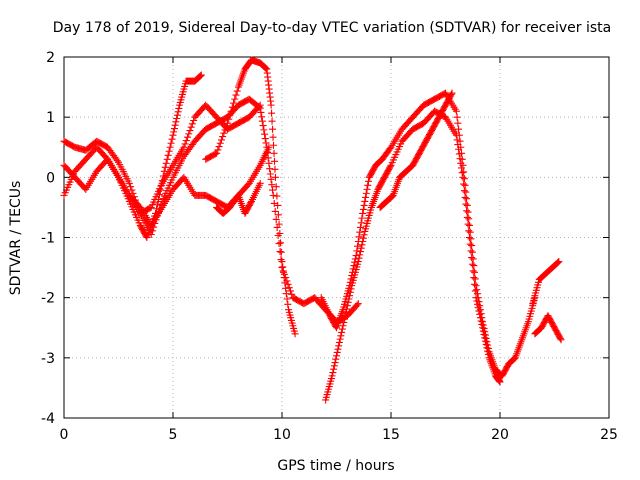 The image size is (640, 480). Describe the element at coordinates (48, 299) in the screenshot. I see `y-tick-label: -2` at that location.